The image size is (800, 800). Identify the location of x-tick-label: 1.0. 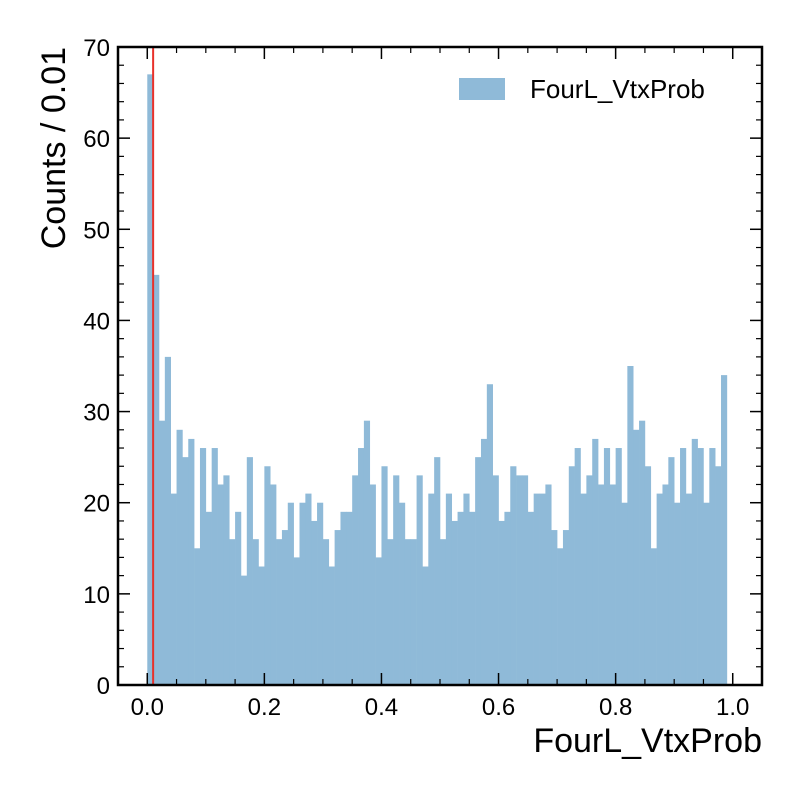
(732, 707).